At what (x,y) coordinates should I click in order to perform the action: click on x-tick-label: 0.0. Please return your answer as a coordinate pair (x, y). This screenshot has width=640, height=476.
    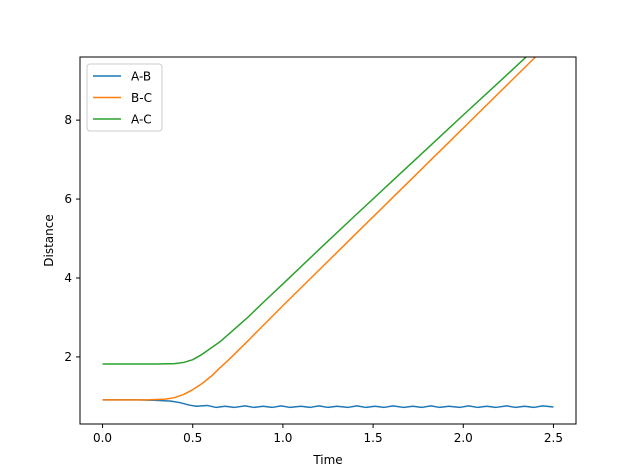
    Looking at the image, I should click on (102, 438).